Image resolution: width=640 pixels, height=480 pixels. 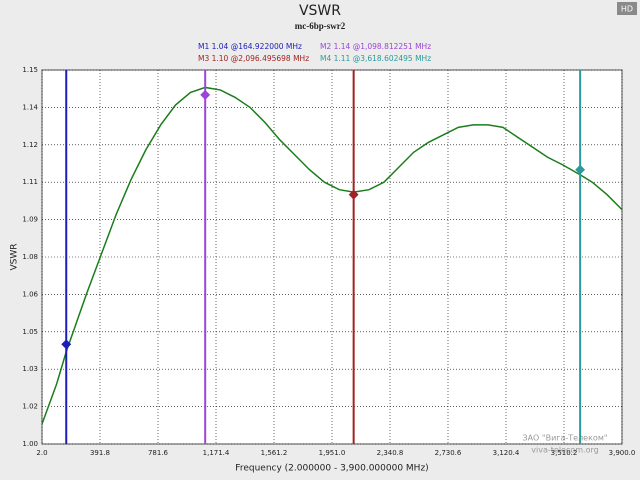 I want to click on marker-label: M2 1.14 @1,098.812251 MHz, so click(x=375, y=46).